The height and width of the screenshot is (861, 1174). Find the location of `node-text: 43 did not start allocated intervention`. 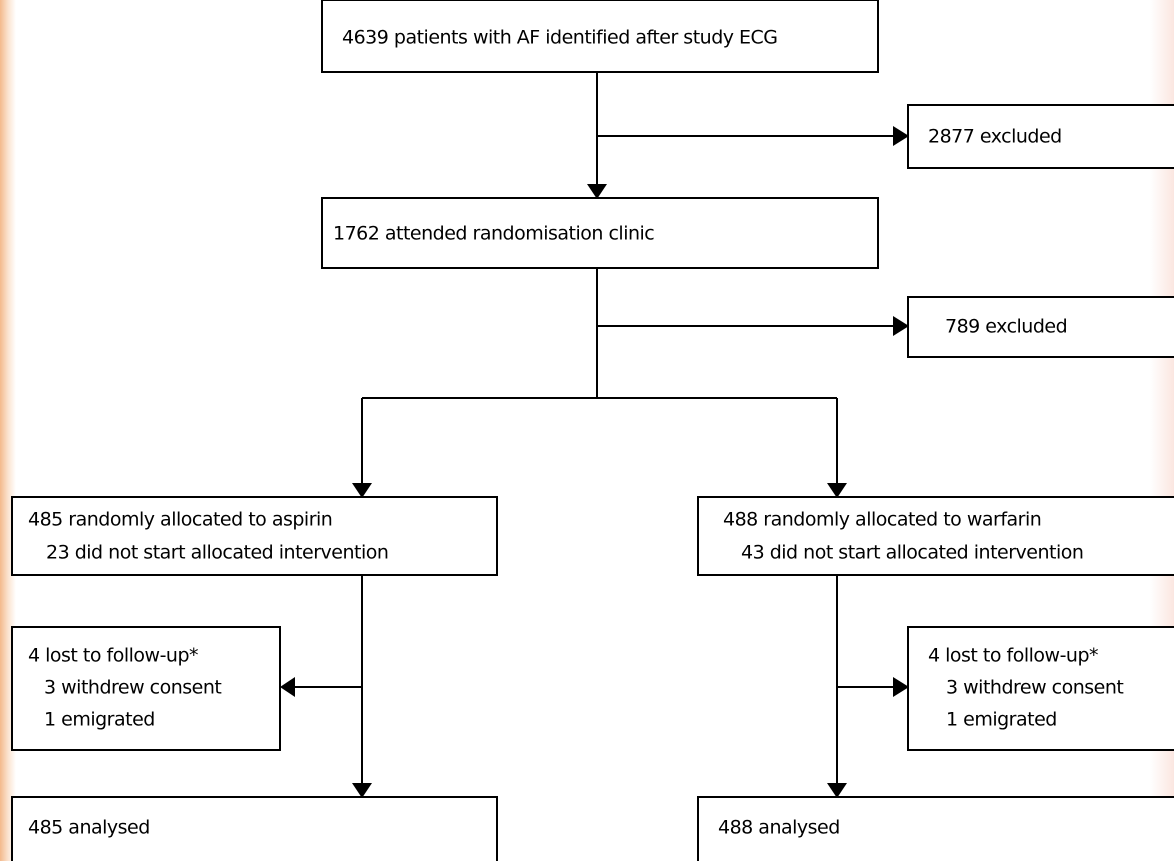

node-text: 43 did not start allocated intervention is located at coordinates (912, 553).